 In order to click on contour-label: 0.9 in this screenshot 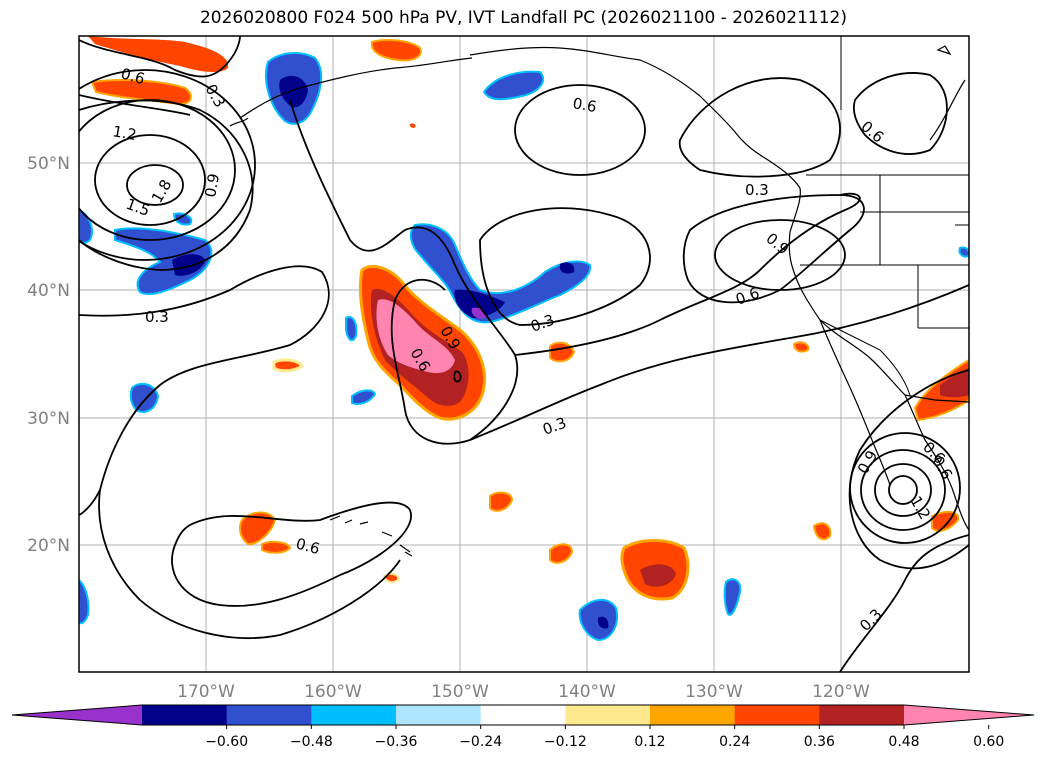, I will do `click(212, 185)`.